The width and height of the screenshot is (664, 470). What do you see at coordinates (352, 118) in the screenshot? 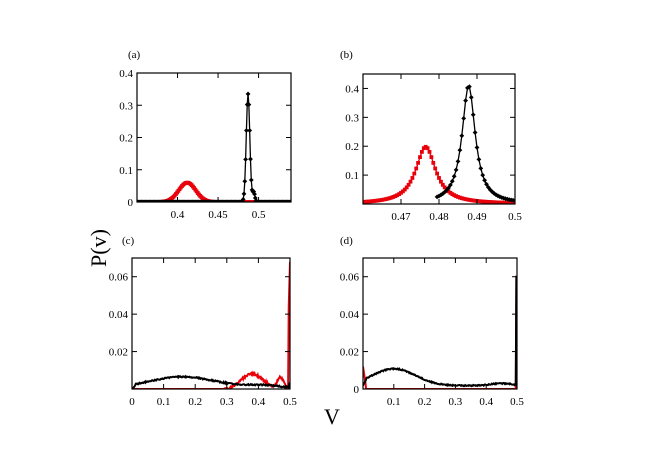
I see `panel-b-ytick-label-2: 0.3` at bounding box center [352, 118].